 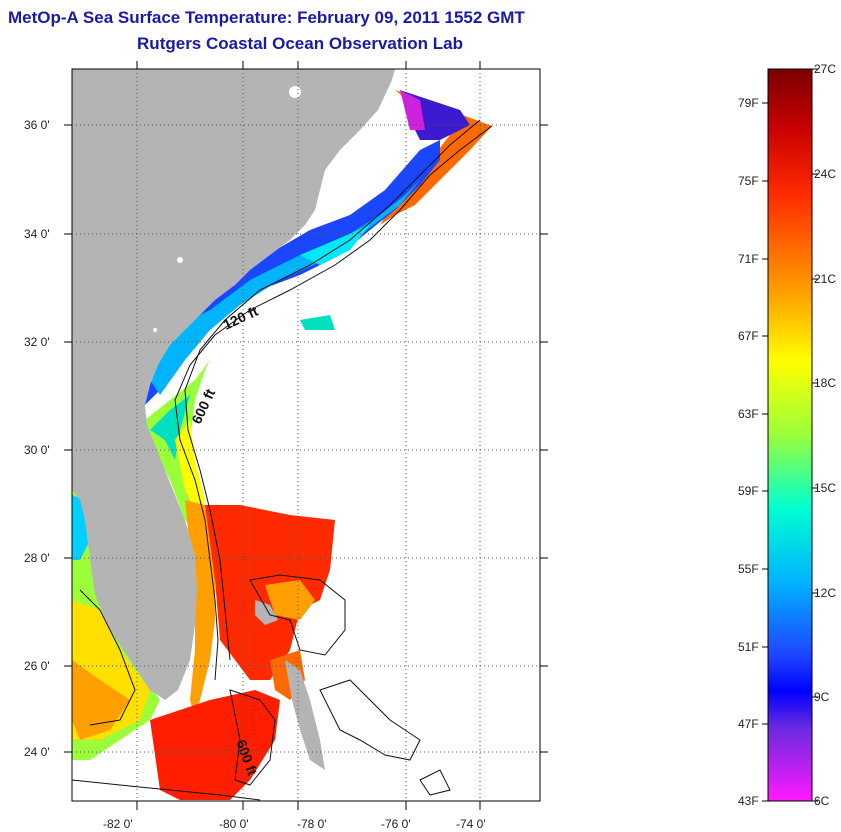 I want to click on lat-label-36: 36 0', so click(x=37, y=125).